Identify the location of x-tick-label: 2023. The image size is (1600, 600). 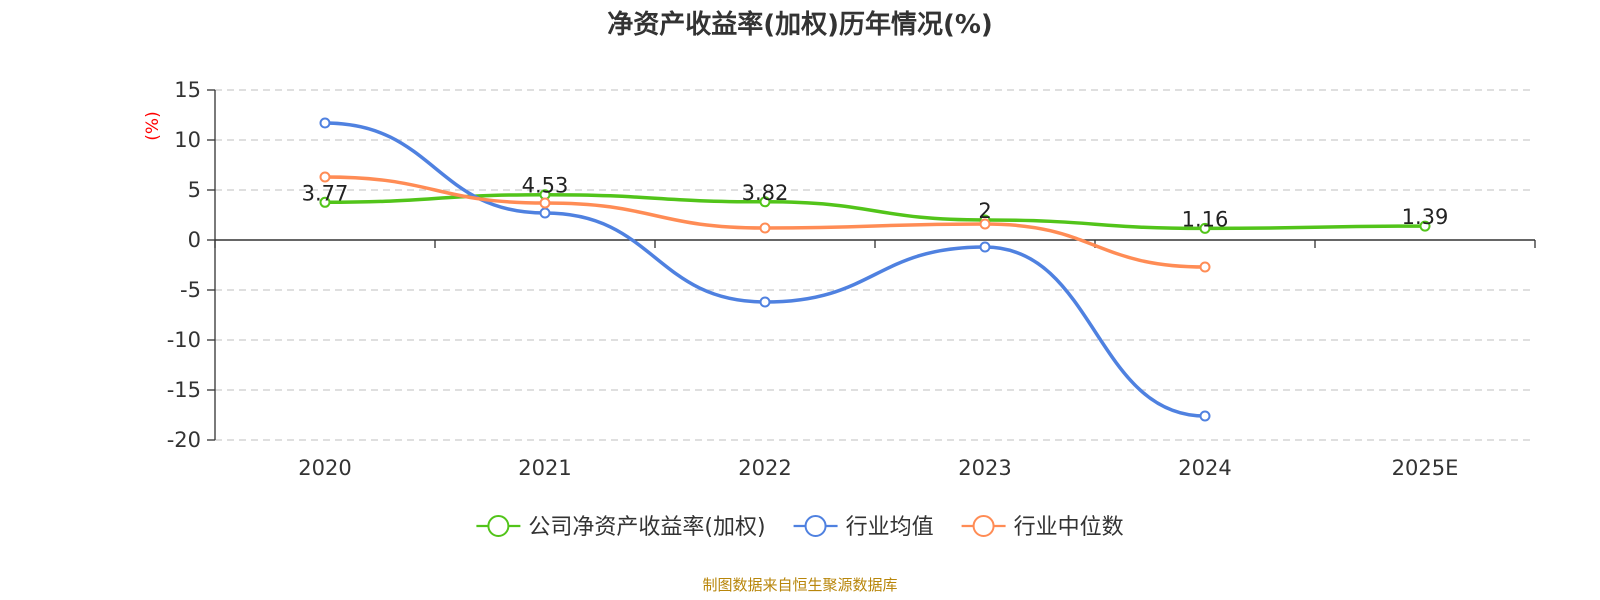
(984, 468).